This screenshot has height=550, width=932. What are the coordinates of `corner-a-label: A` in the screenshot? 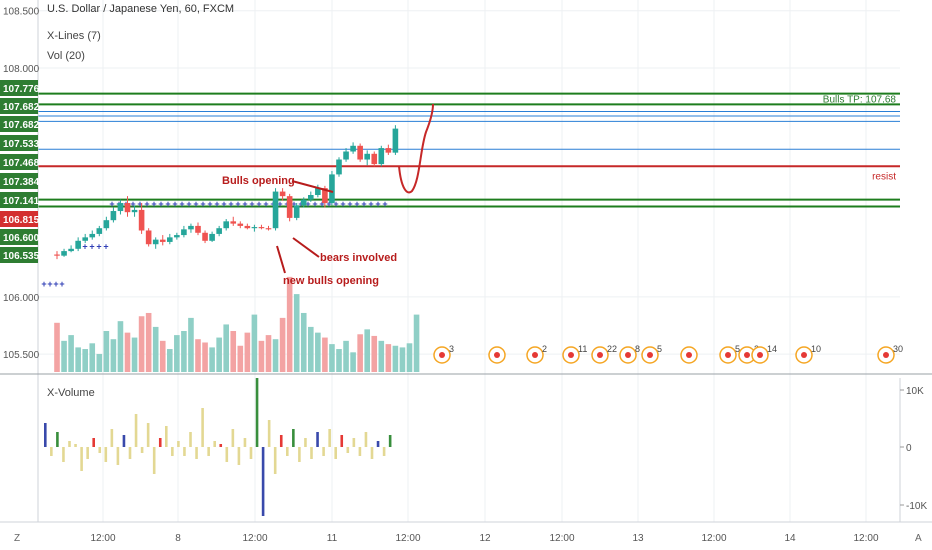 It's located at (918, 538).